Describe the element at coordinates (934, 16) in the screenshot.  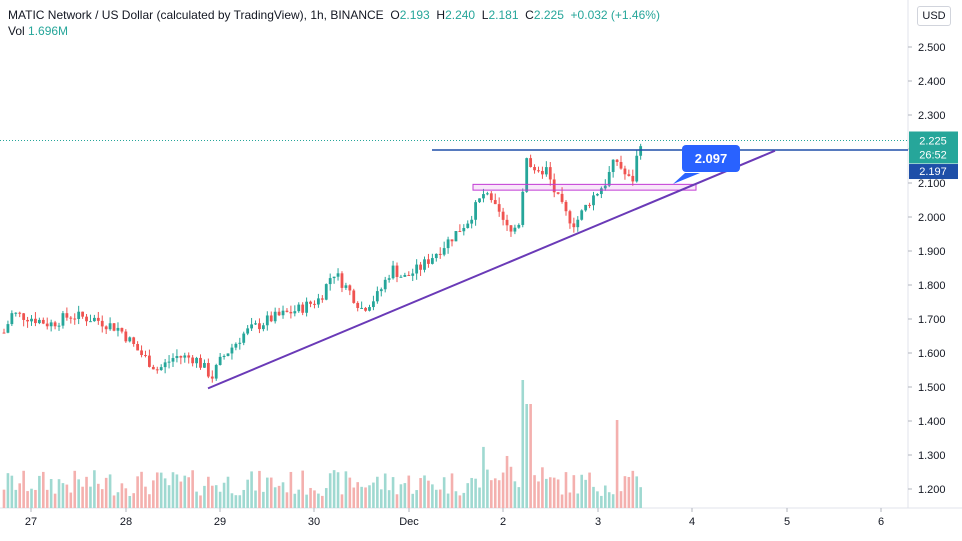
I see `currency-button: USD` at that location.